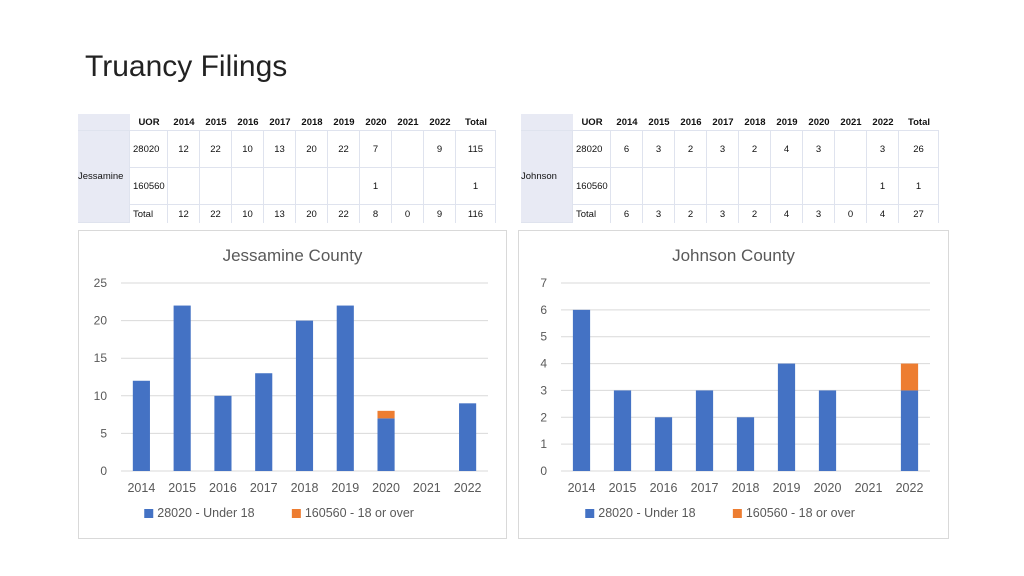  I want to click on bar-under-18-2015, so click(182, 388).